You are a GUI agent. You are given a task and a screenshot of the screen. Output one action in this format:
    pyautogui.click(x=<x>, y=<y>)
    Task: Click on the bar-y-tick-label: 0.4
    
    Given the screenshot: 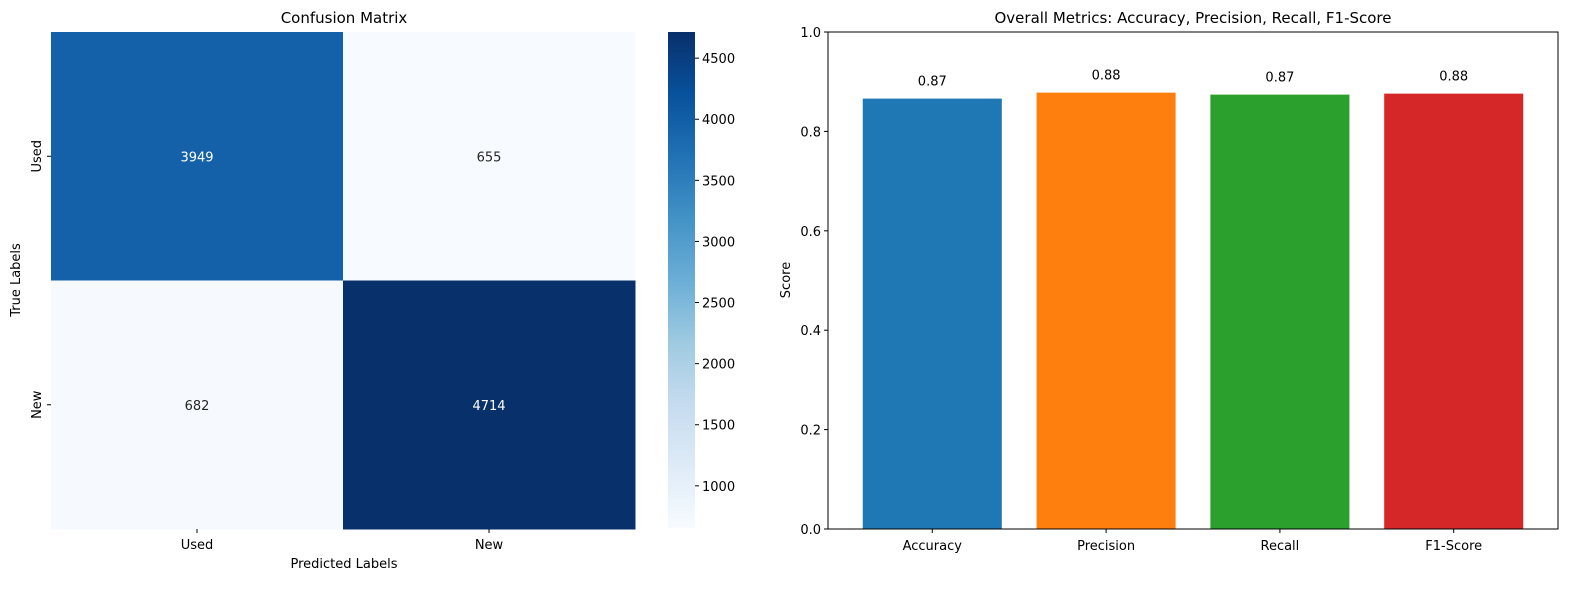 What is the action you would take?
    pyautogui.click(x=810, y=331)
    